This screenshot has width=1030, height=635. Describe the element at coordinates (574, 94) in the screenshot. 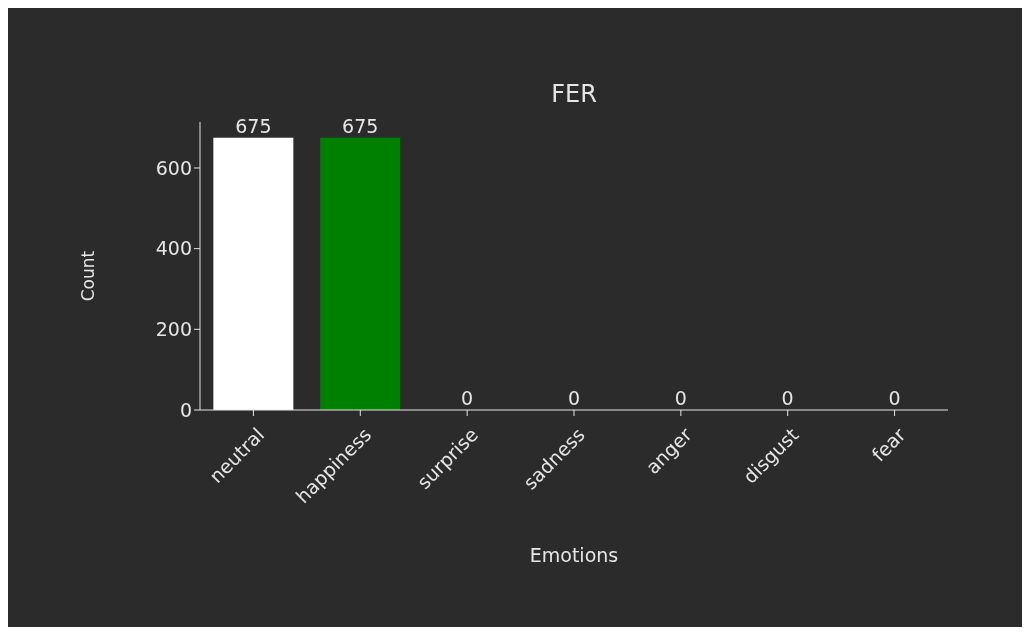

I see `chart-title: FER` at that location.